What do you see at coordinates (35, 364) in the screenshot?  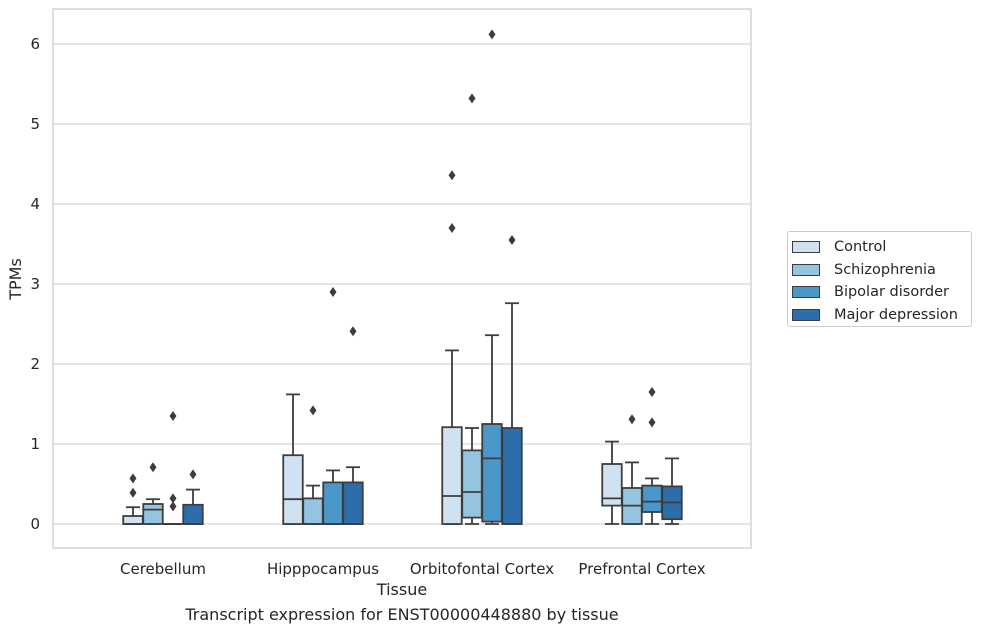 I see `y-tick-label: 2` at bounding box center [35, 364].